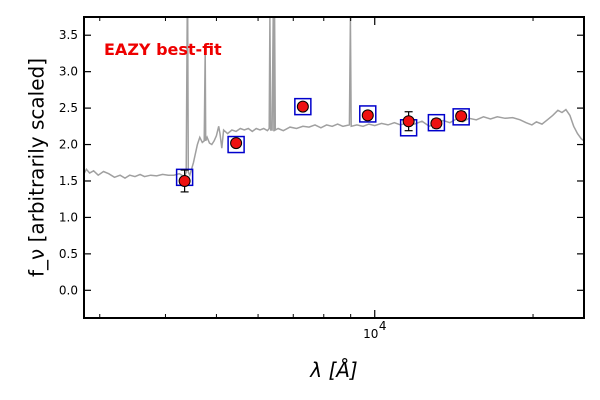 This screenshot has height=400, width=600. What do you see at coordinates (323, 146) in the screenshot?
I see `observed-photometry-layer` at bounding box center [323, 146].